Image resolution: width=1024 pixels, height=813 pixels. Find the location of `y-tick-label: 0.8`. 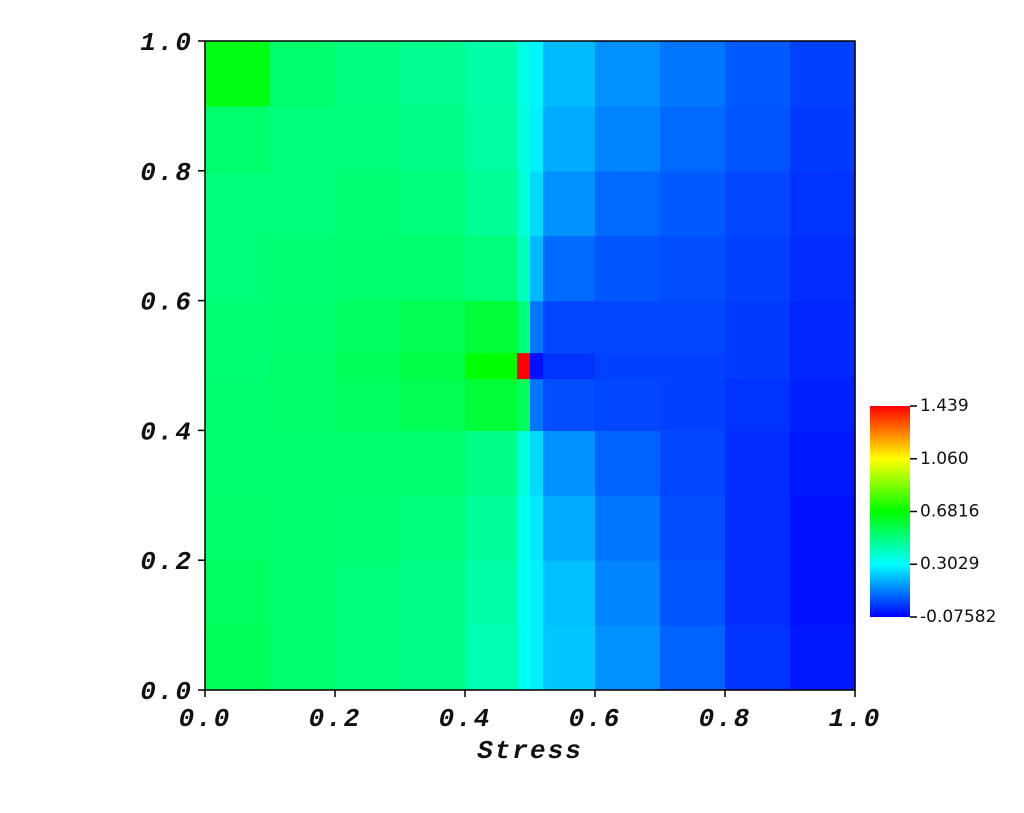

y-tick-label: 0.8 is located at coordinates (166, 173).